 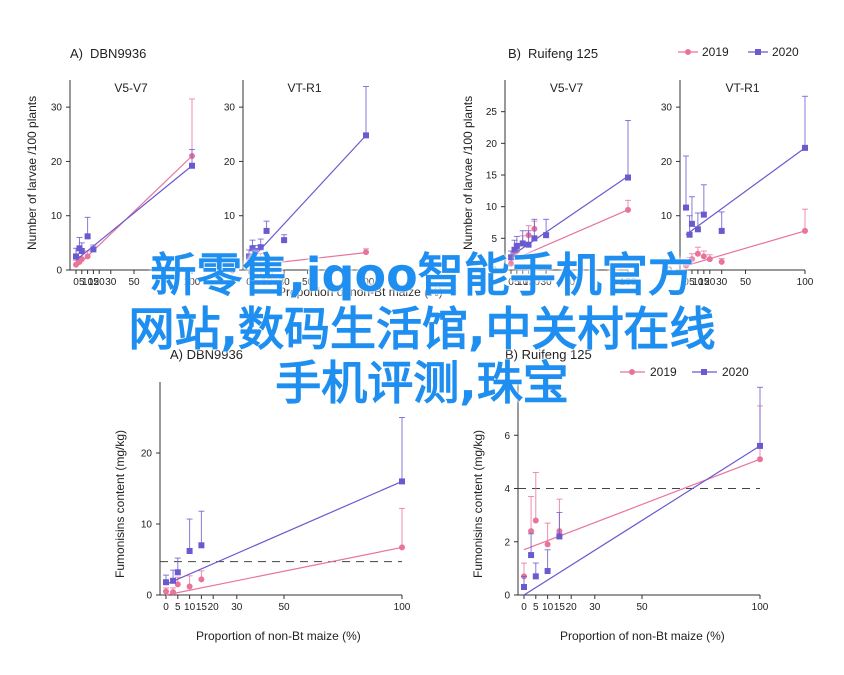 What do you see at coordinates (715, 52) in the screenshot?
I see `legend-top-label-2019: 2019` at bounding box center [715, 52].